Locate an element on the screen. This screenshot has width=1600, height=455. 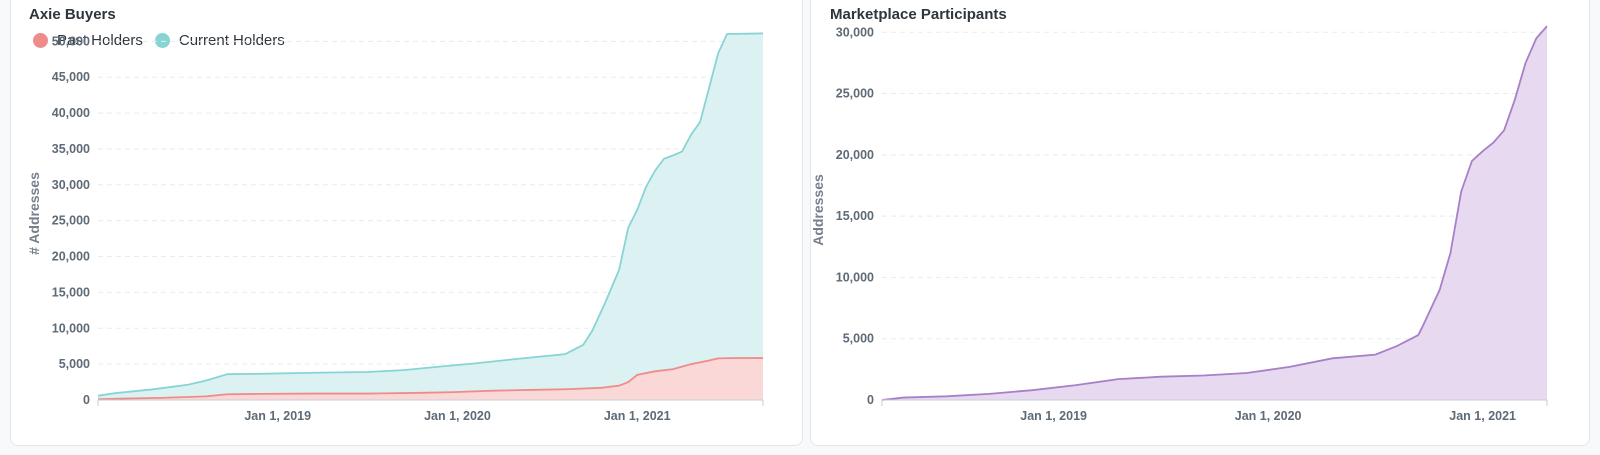
legend-label-current-holders: Current Holders is located at coordinates (231, 40).